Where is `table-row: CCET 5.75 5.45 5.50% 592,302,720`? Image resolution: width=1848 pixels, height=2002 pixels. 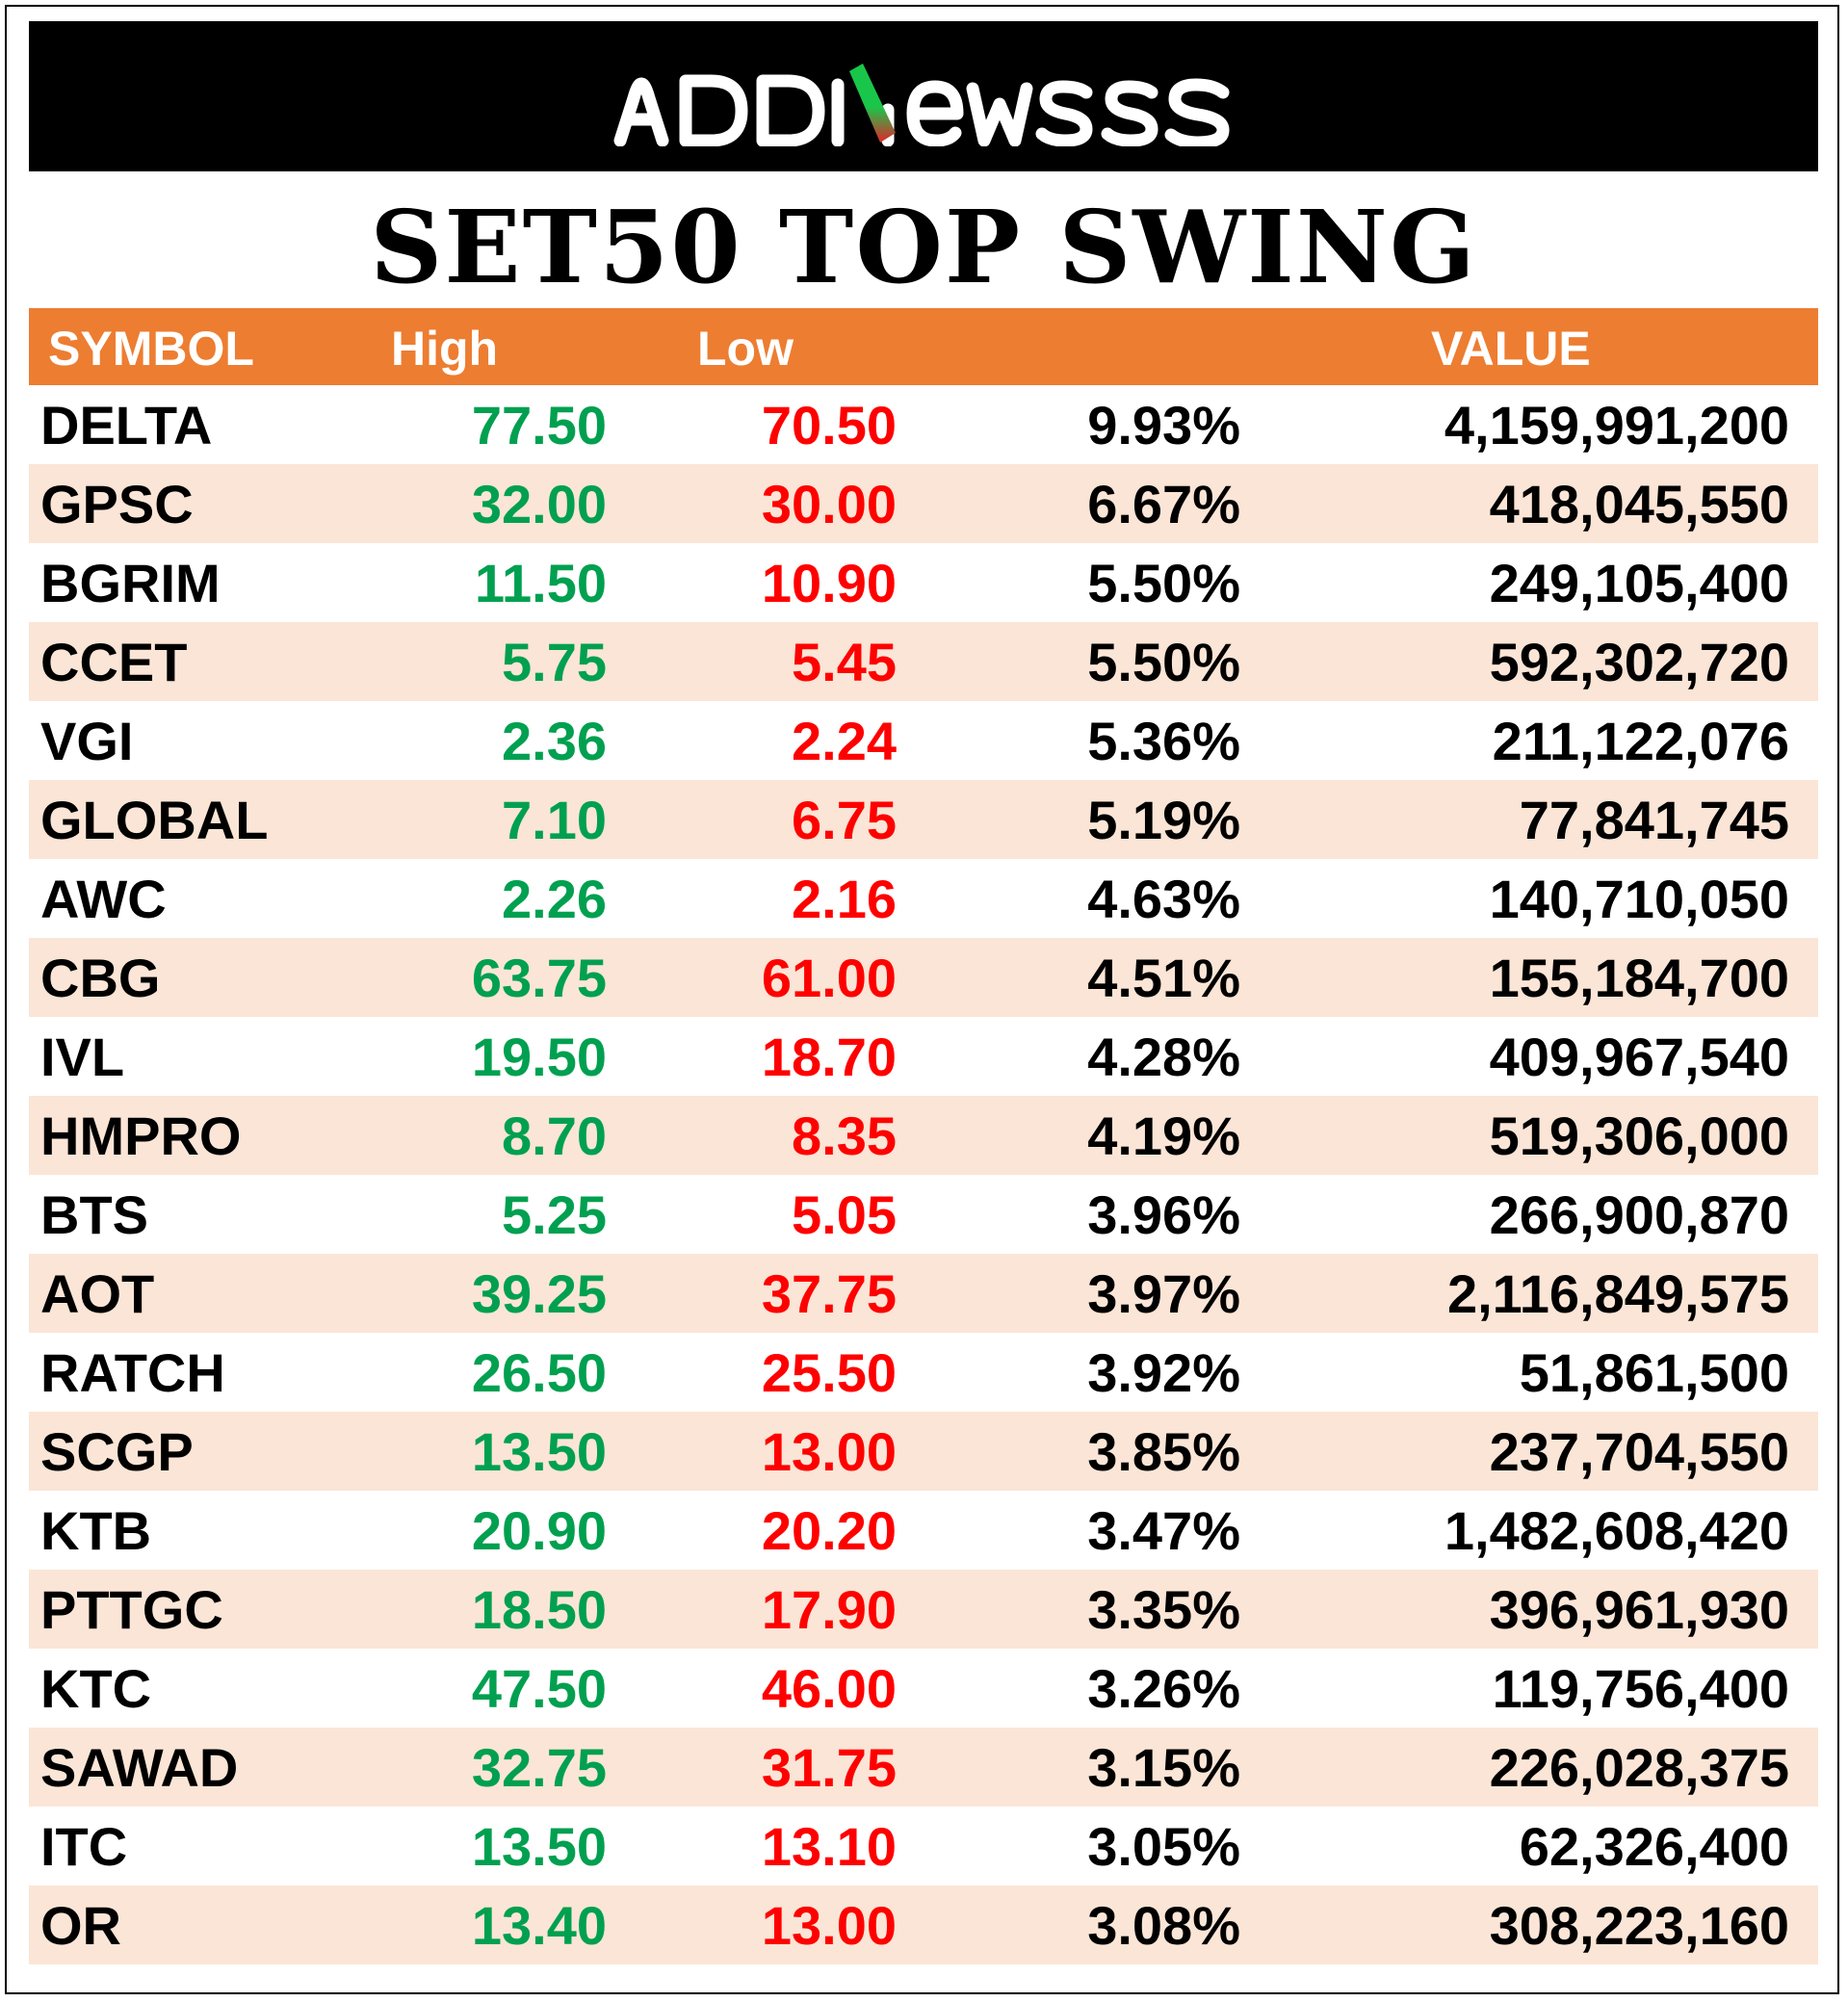 table-row: CCET 5.75 5.45 5.50% 592,302,720 is located at coordinates (923, 661).